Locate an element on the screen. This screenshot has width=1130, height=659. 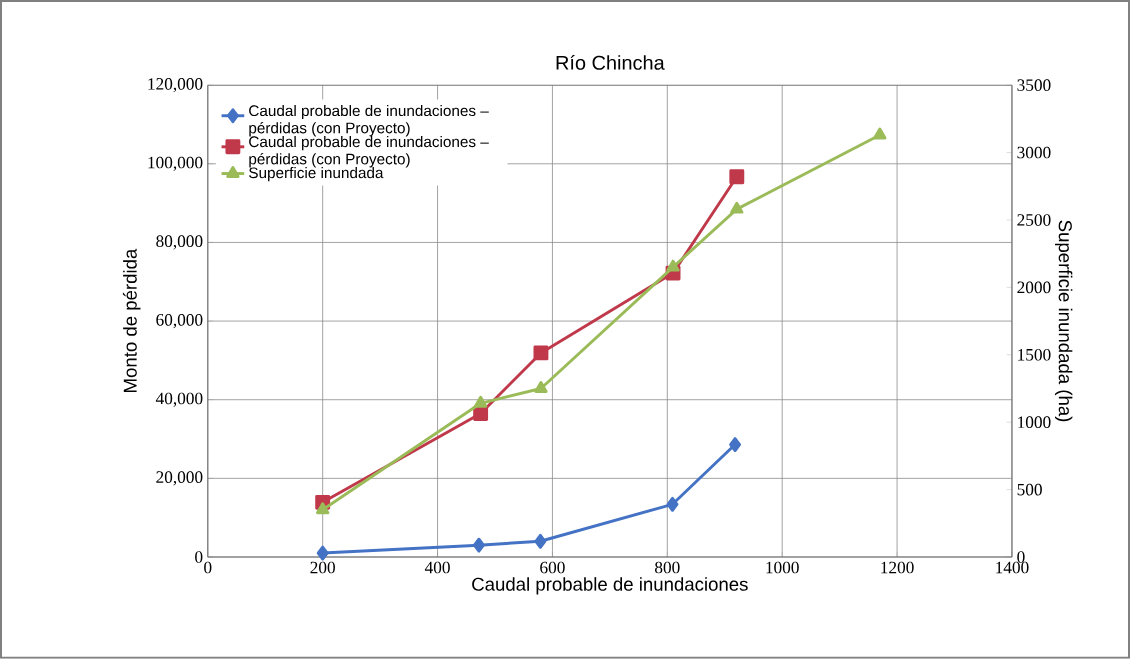
x-tick-label: 800 is located at coordinates (667, 567).